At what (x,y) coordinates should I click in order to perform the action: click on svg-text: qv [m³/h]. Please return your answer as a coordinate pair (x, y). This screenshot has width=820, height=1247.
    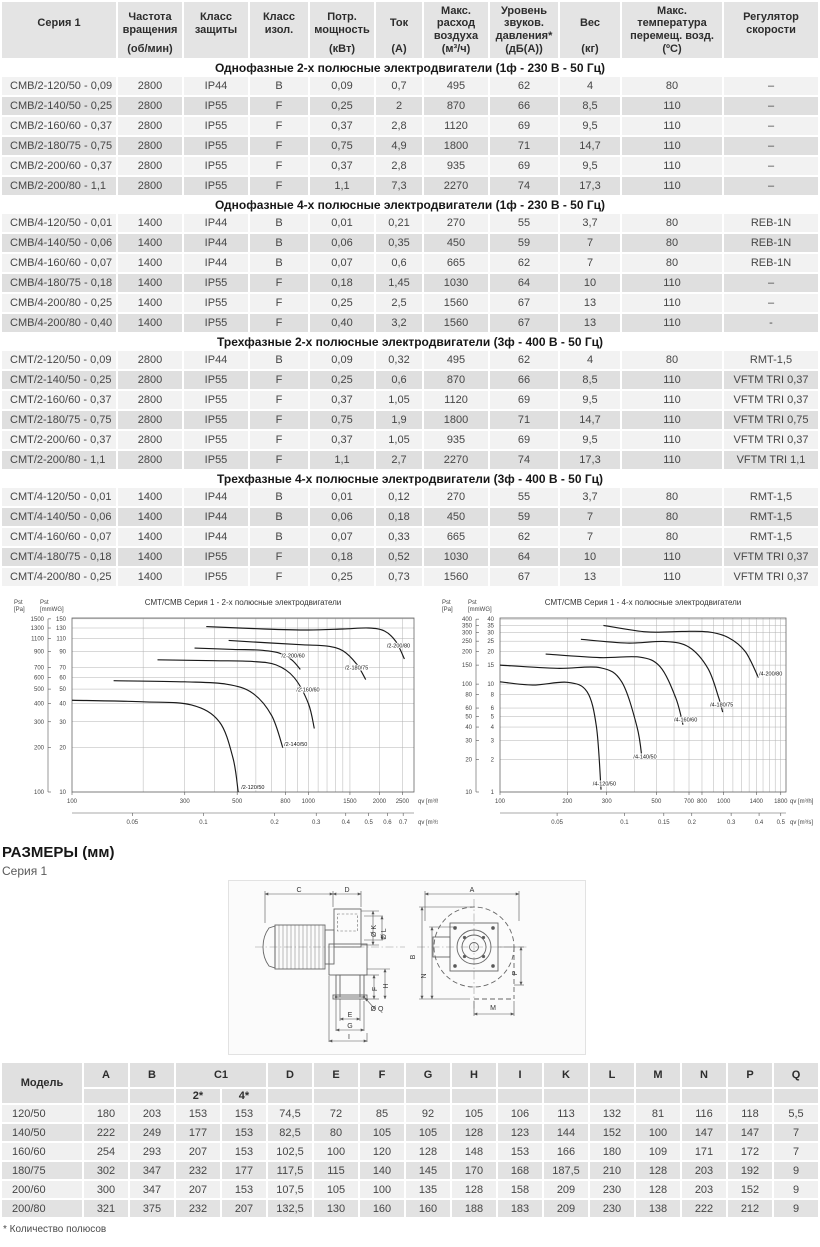
    Looking at the image, I should click on (428, 802).